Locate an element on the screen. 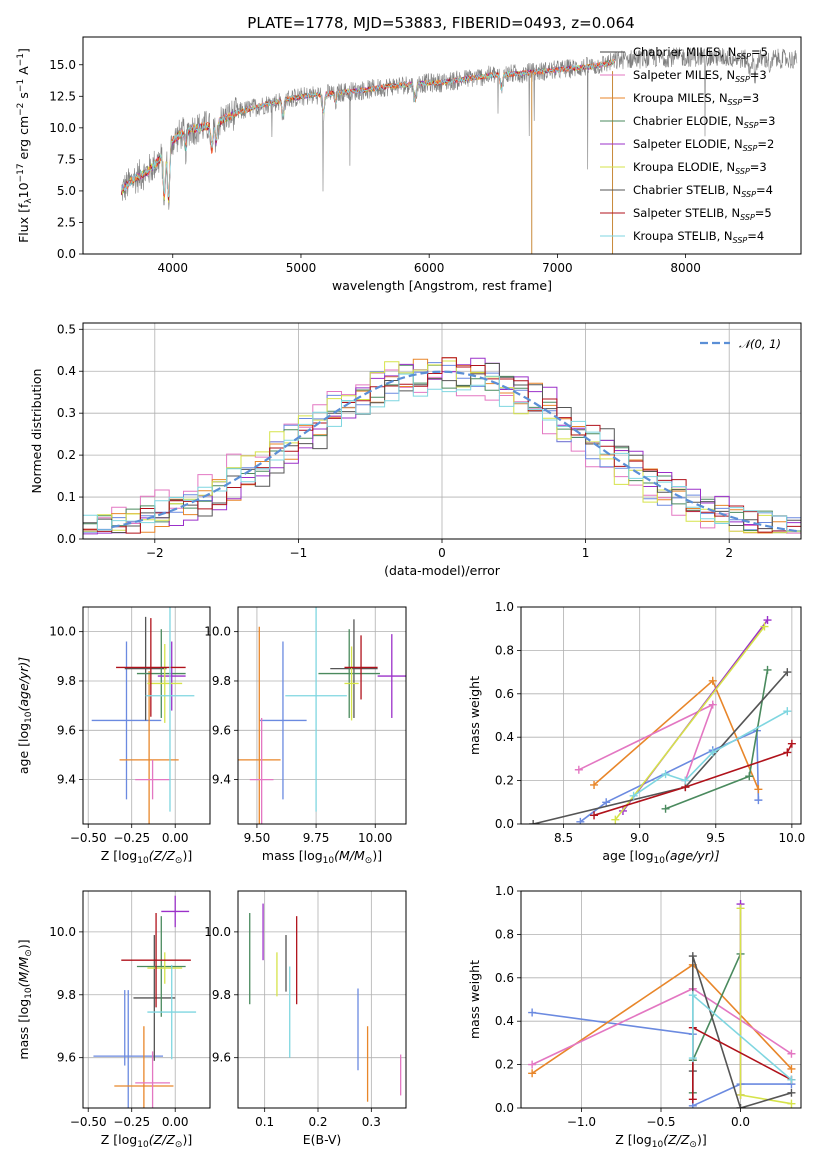  x-tick-label: 7000 is located at coordinates (557, 268).